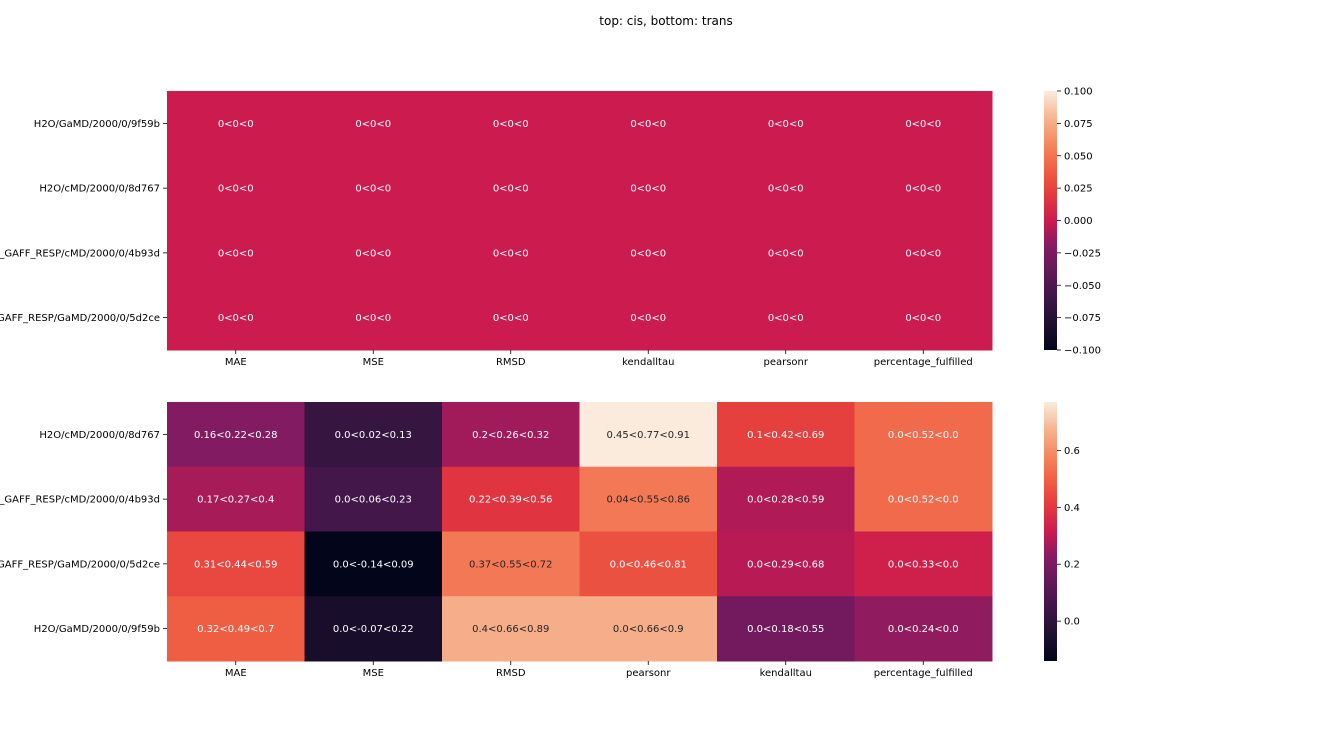 This screenshot has width=1332, height=756. What do you see at coordinates (80, 318) in the screenshot?
I see `row-label: H2O_GAFF_RESP/GaMD/2000/0/5d2ce` at bounding box center [80, 318].